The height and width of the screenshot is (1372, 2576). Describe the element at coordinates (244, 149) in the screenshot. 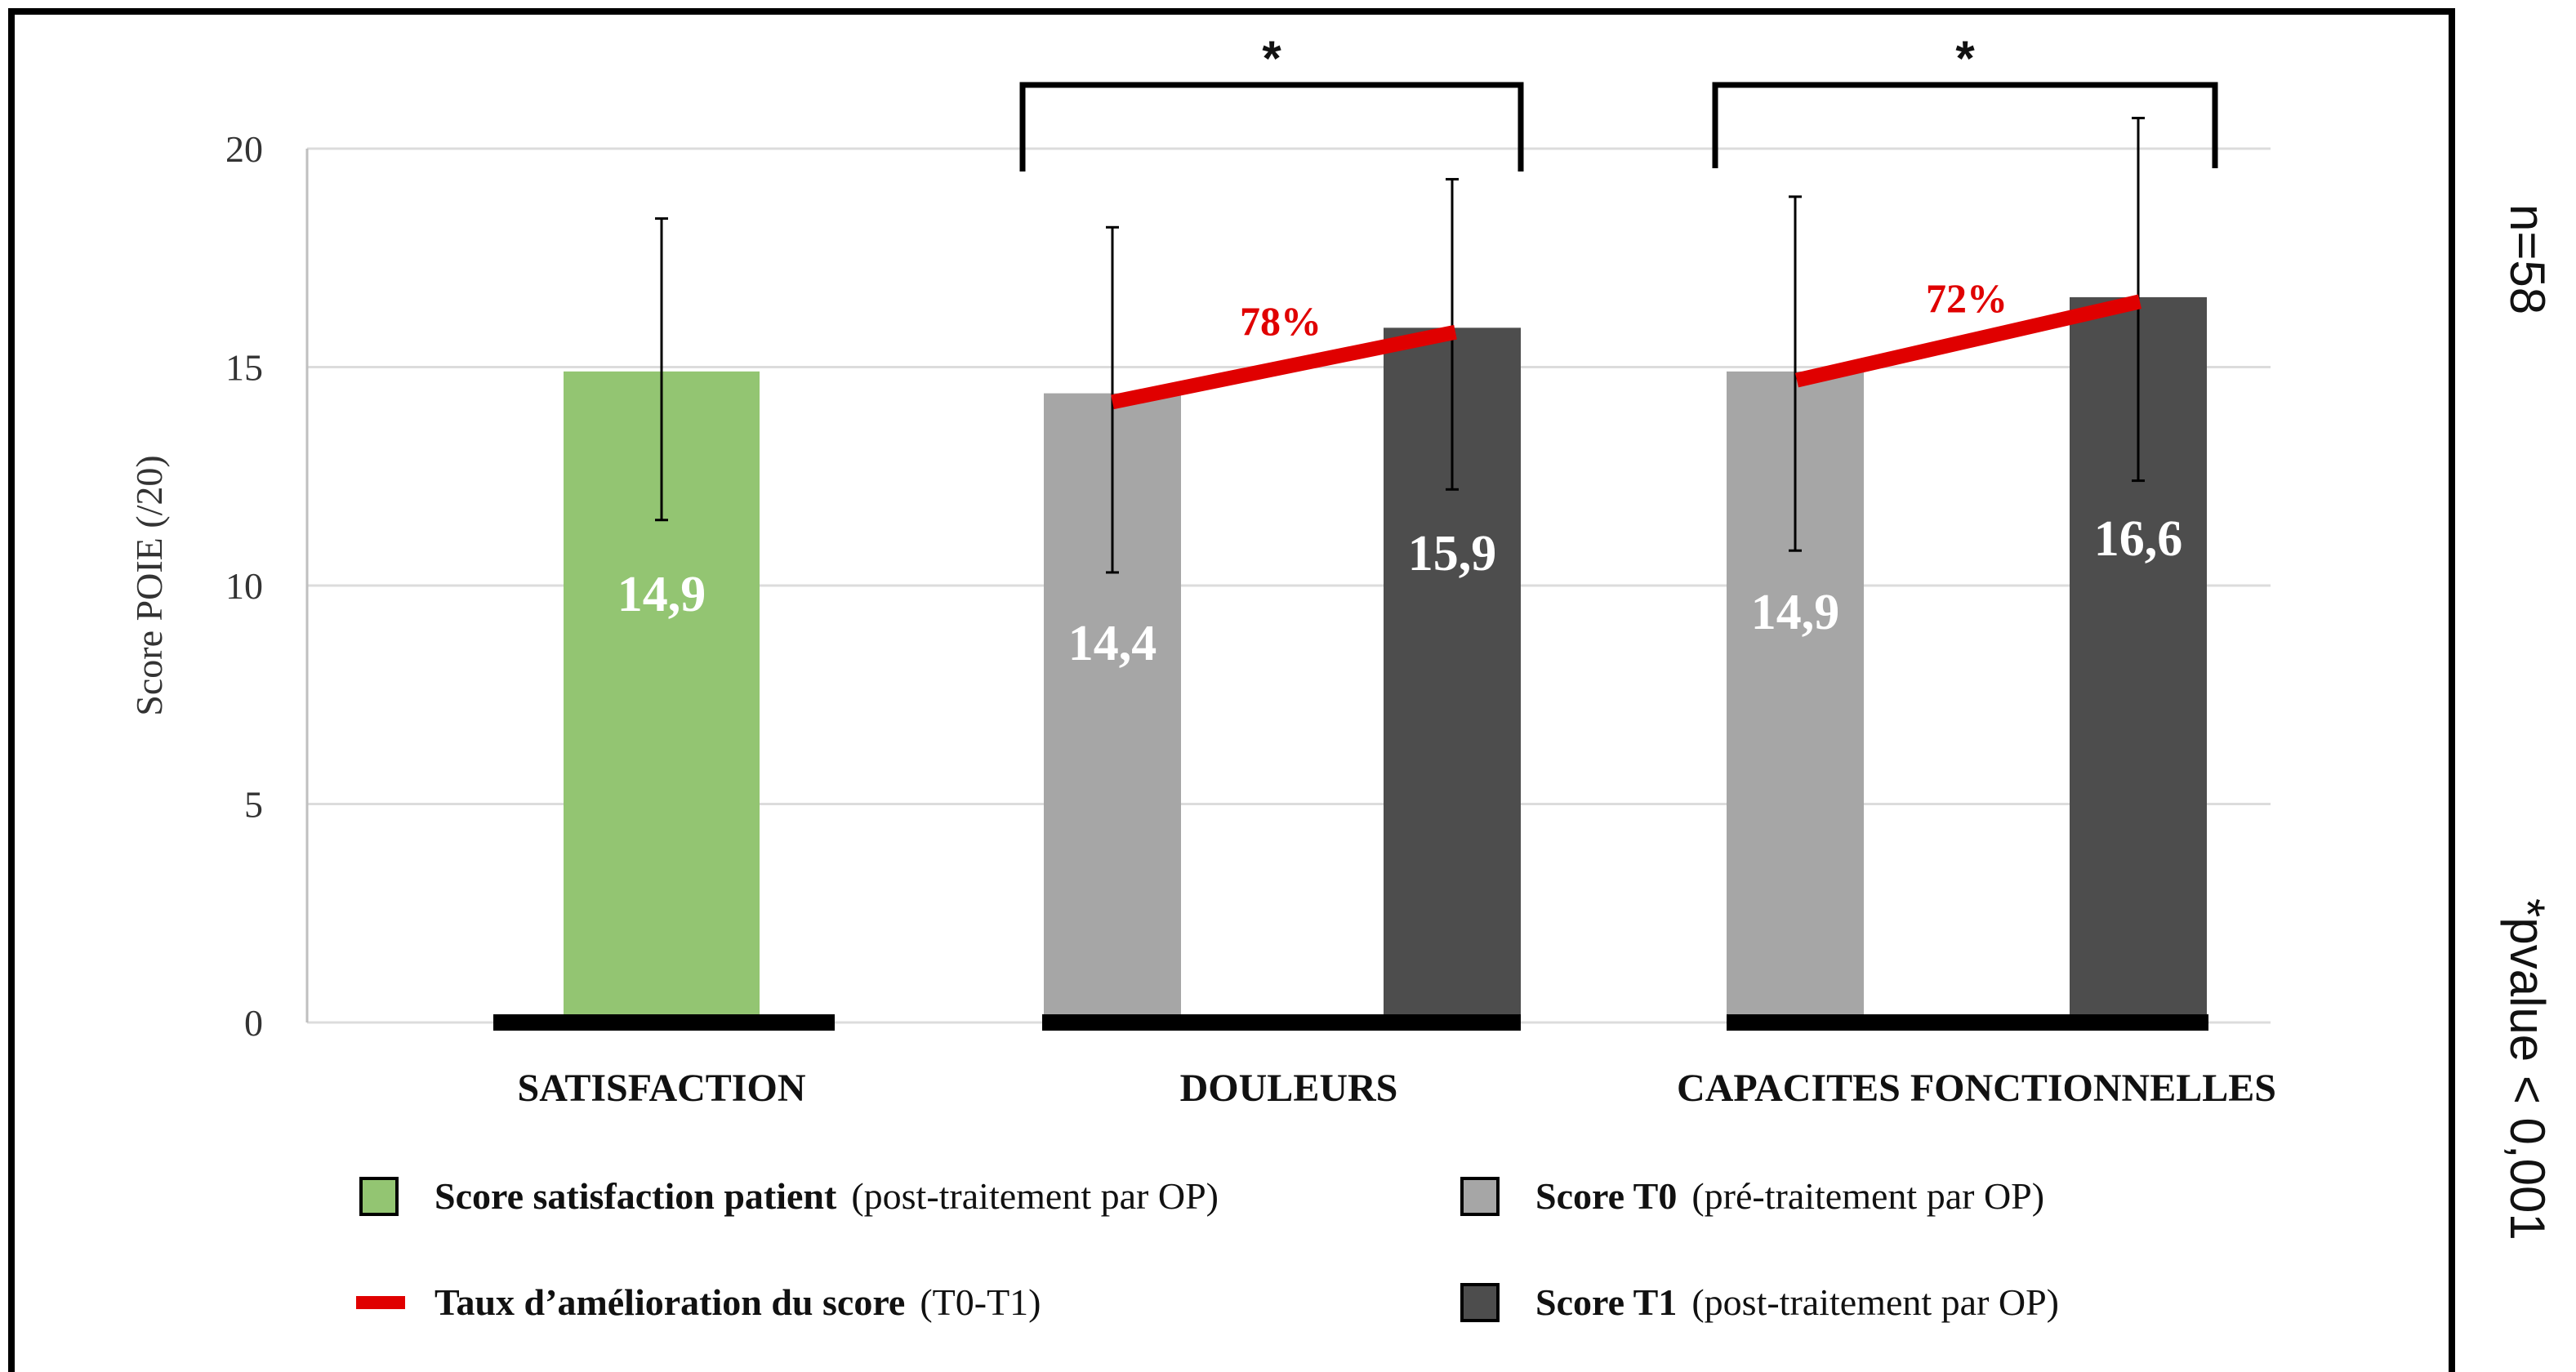

I see `y-tick-label: 20` at that location.